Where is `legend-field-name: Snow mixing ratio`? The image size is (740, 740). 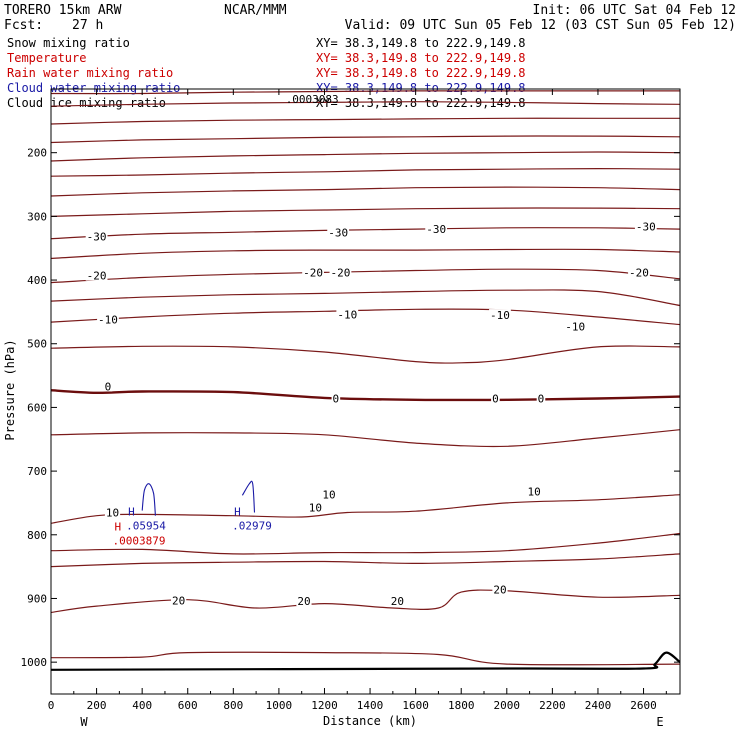 legend-field-name: Snow mixing ratio is located at coordinates (68, 43).